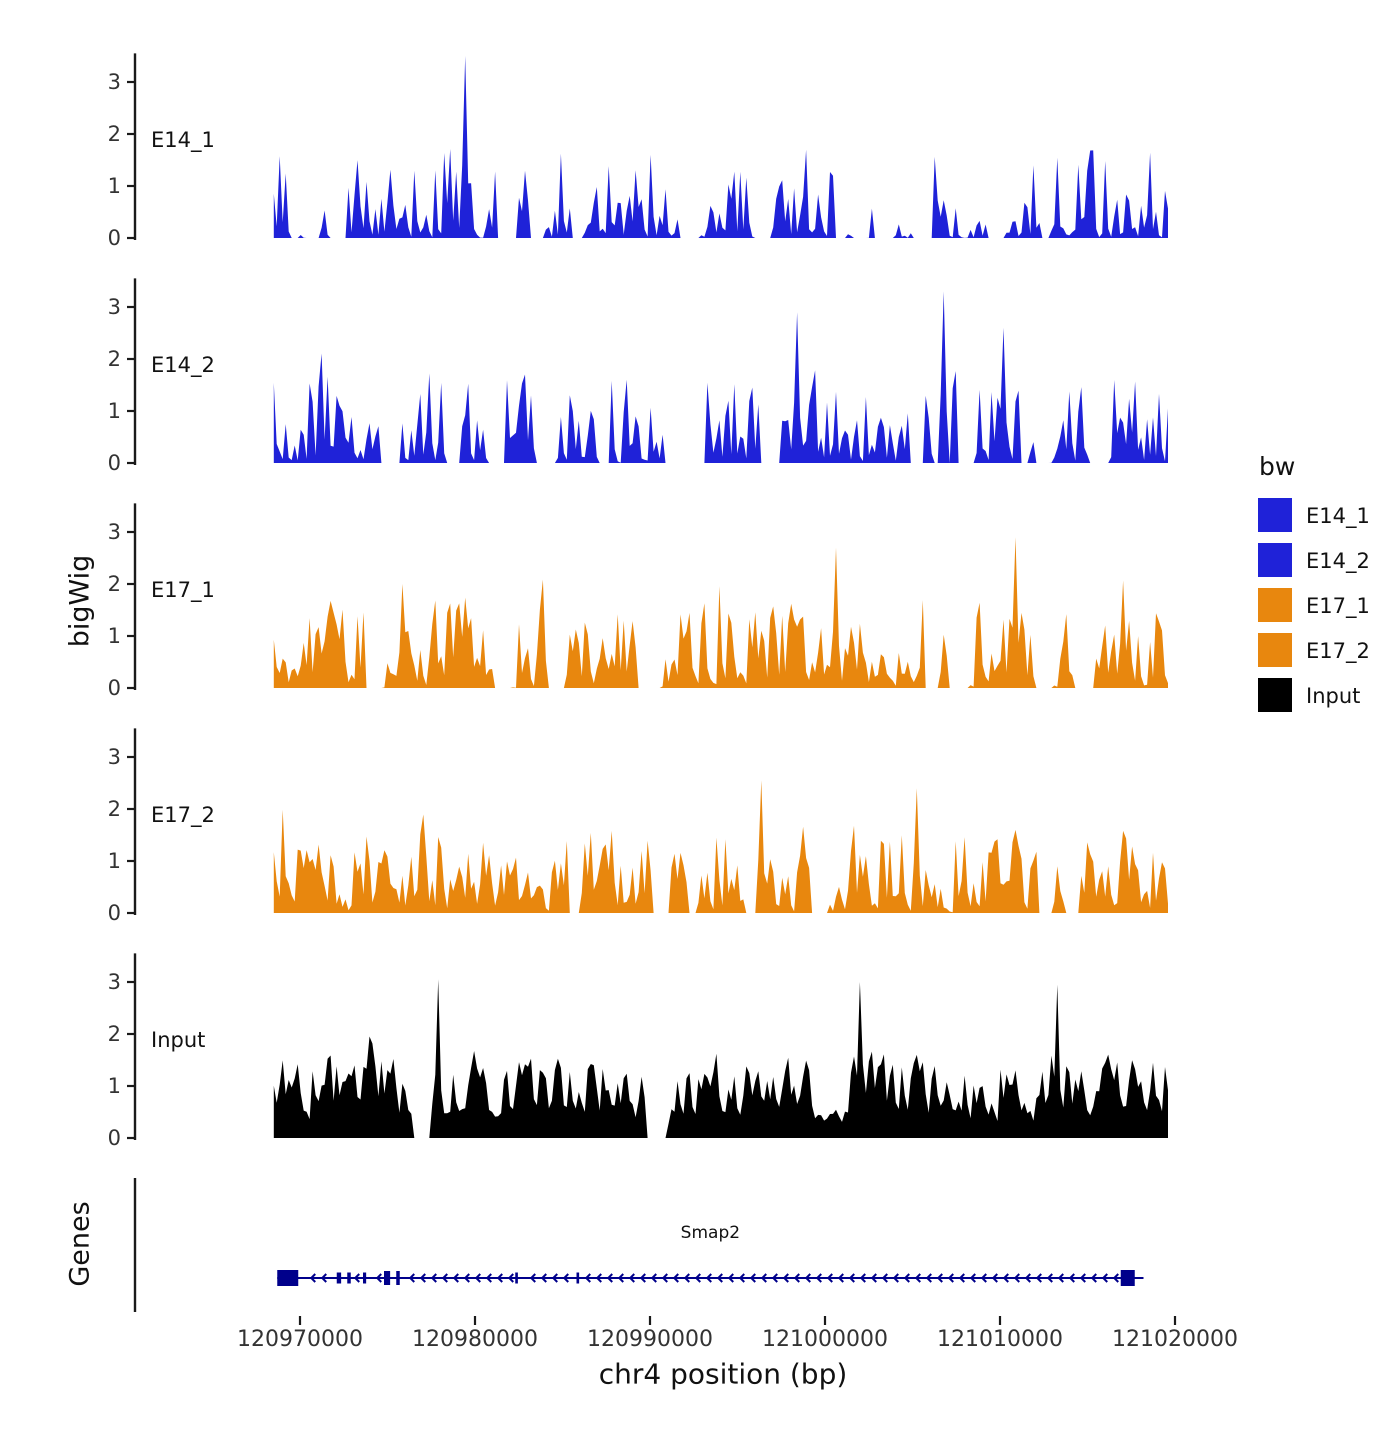 This screenshot has width=1400, height=1432. Describe the element at coordinates (1275, 695) in the screenshot. I see `legend-swatch-Input` at that location.